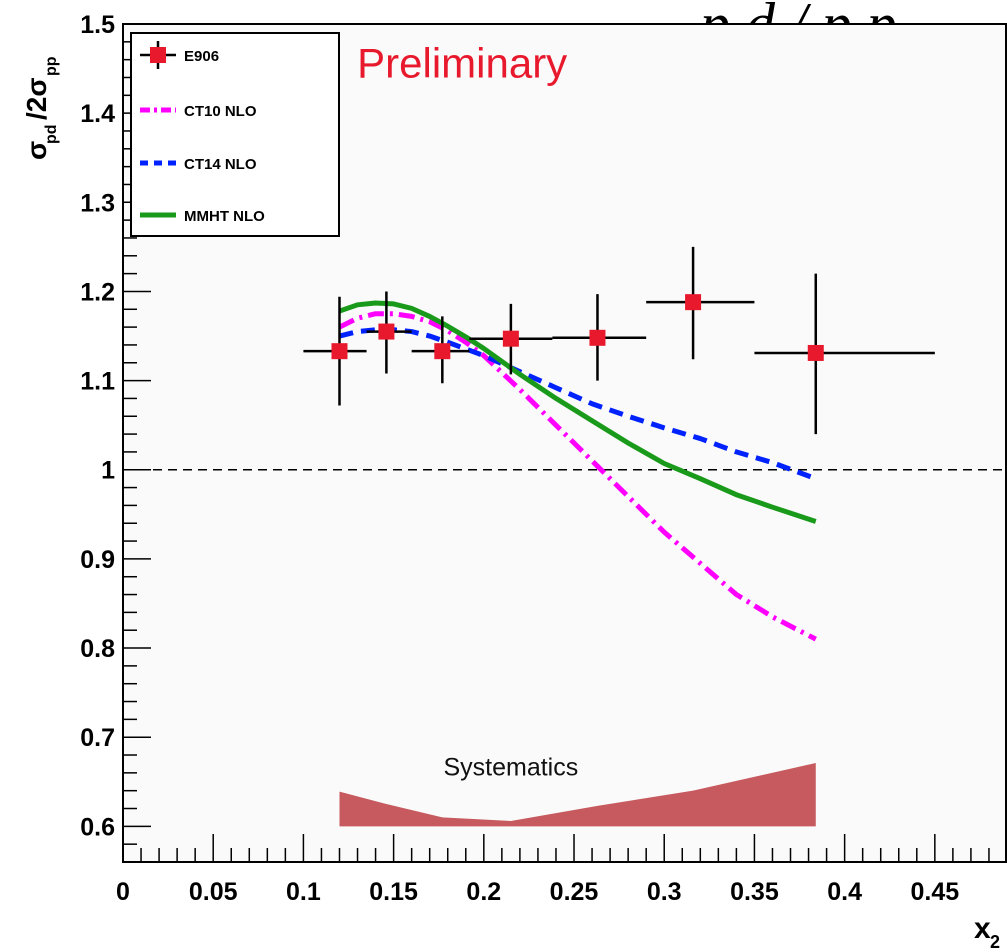 This screenshot has height=952, width=1007. I want to click on x-tick-label: 0.25, so click(574, 892).